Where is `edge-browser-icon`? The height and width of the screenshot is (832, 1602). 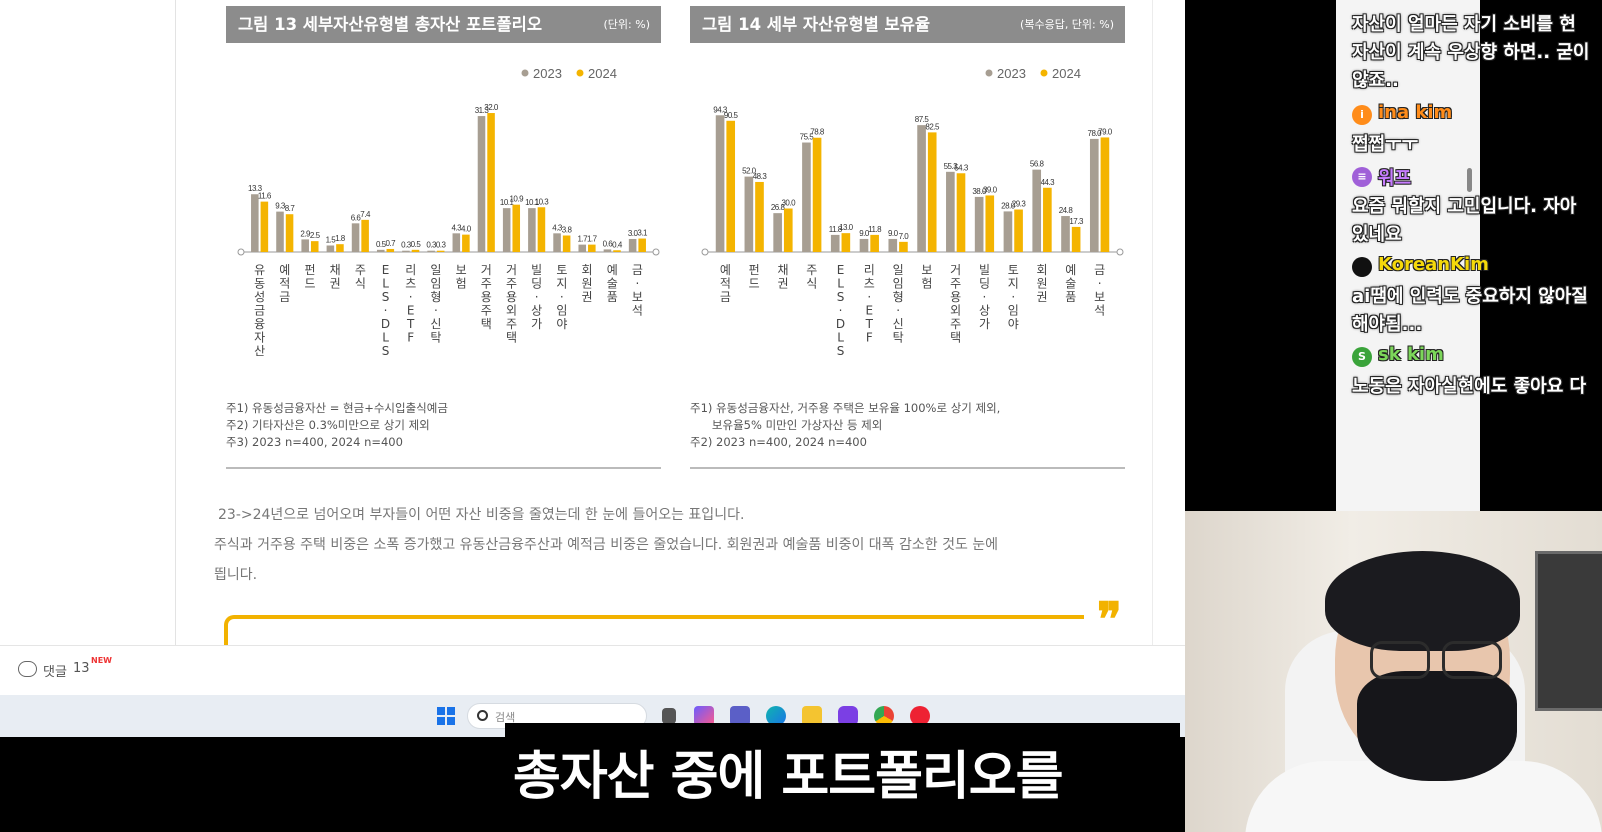
edge-browser-icon is located at coordinates (776, 716).